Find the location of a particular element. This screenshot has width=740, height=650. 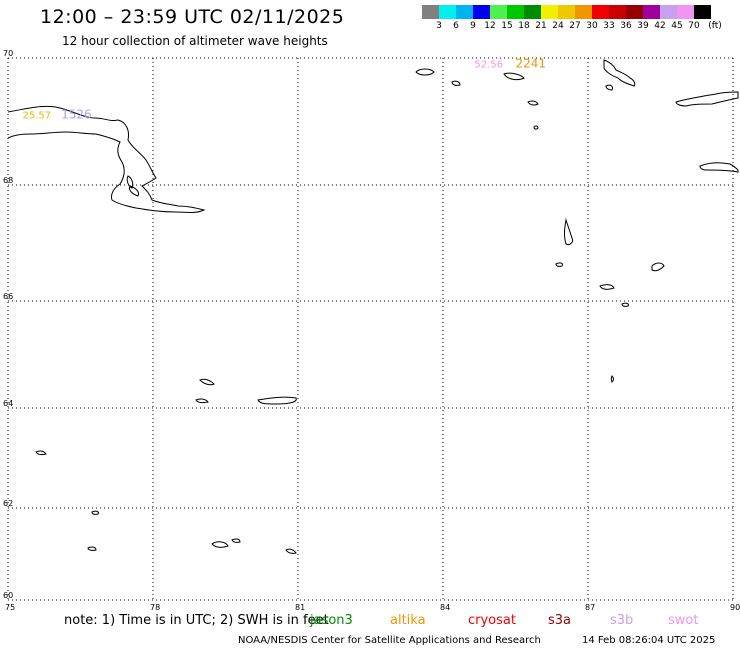

legend-label: 24 is located at coordinates (558, 26).